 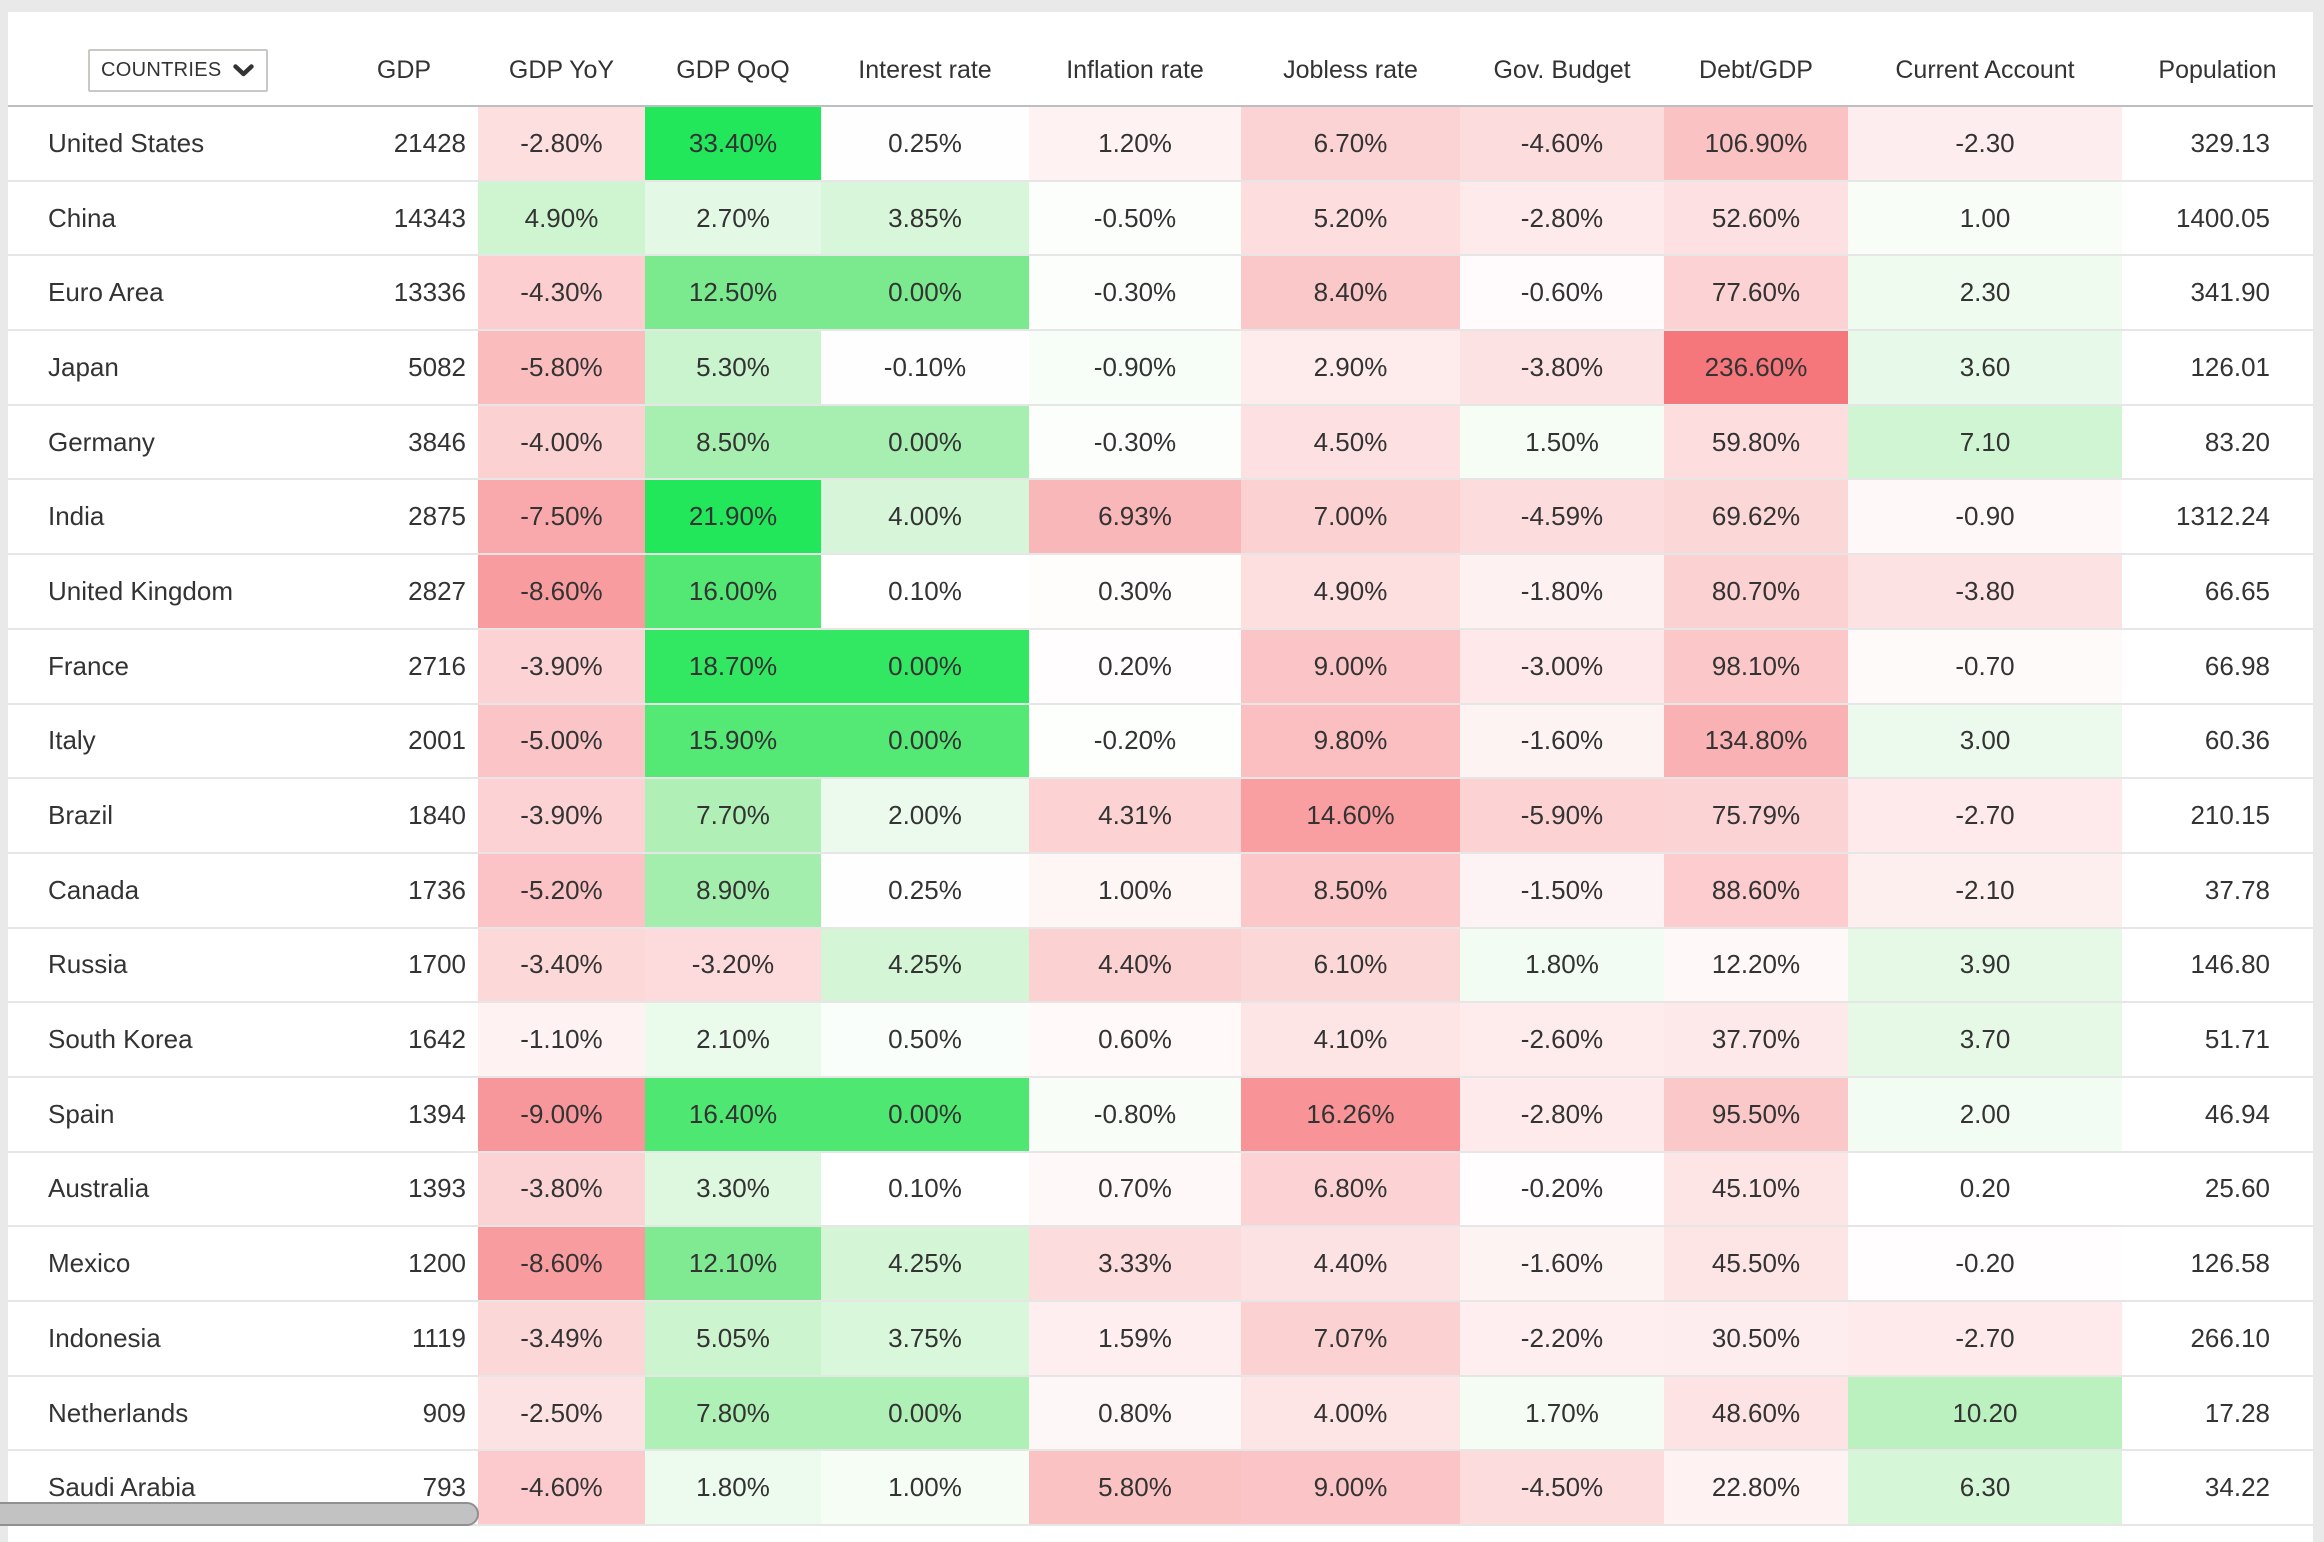 What do you see at coordinates (429, 142) in the screenshot?
I see `table-cell: 21428` at bounding box center [429, 142].